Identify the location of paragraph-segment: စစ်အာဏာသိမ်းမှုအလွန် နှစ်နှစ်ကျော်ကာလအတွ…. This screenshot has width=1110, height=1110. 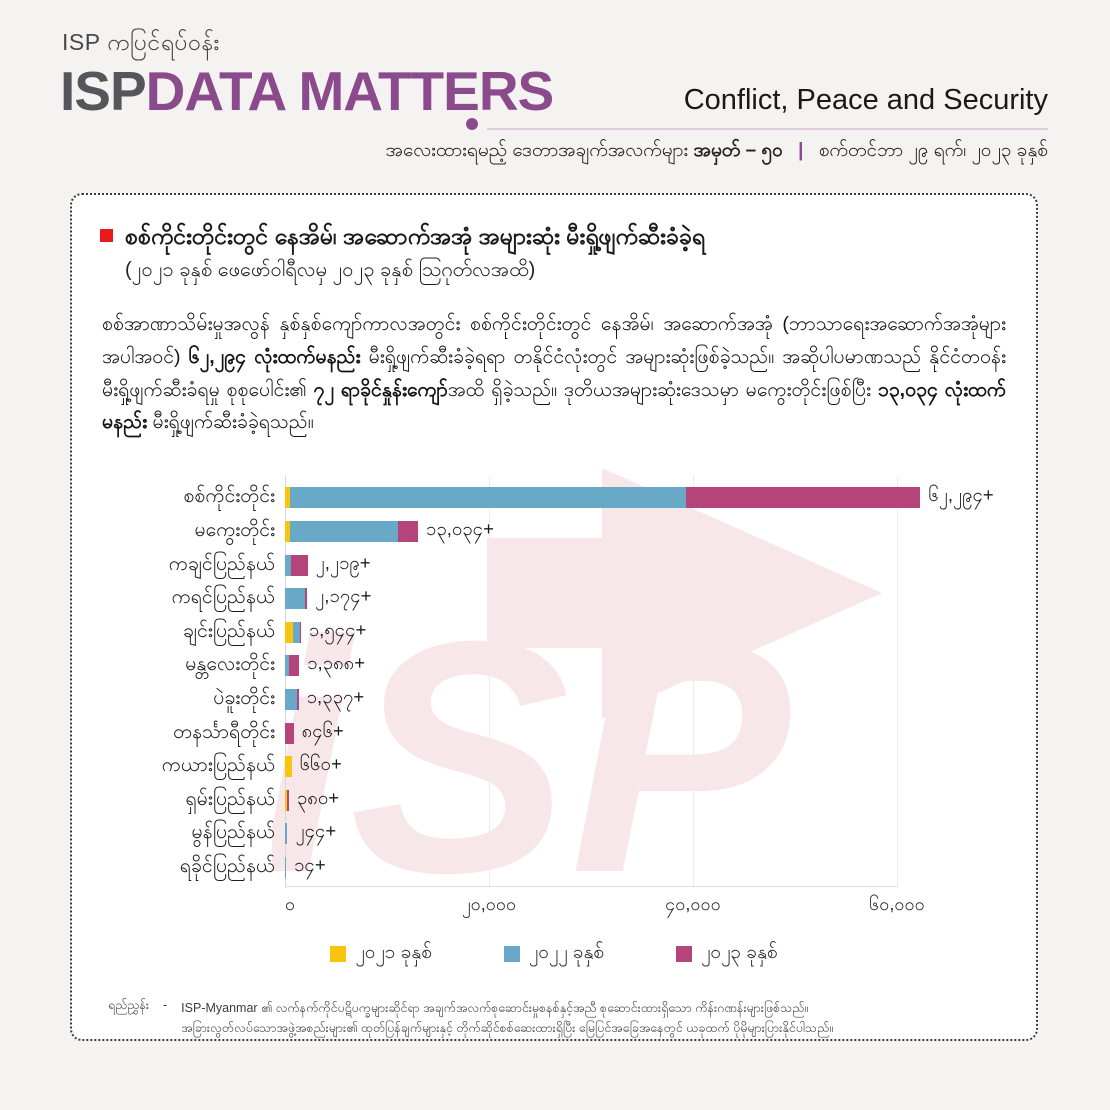
(554, 340).